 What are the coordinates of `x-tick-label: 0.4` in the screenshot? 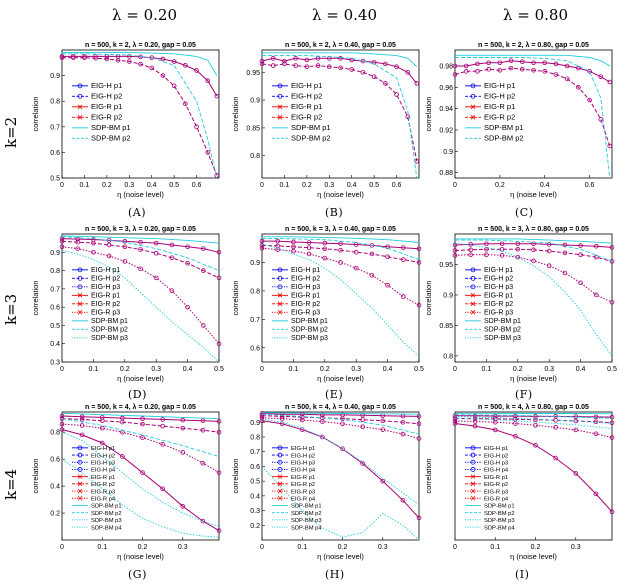 It's located at (545, 185).